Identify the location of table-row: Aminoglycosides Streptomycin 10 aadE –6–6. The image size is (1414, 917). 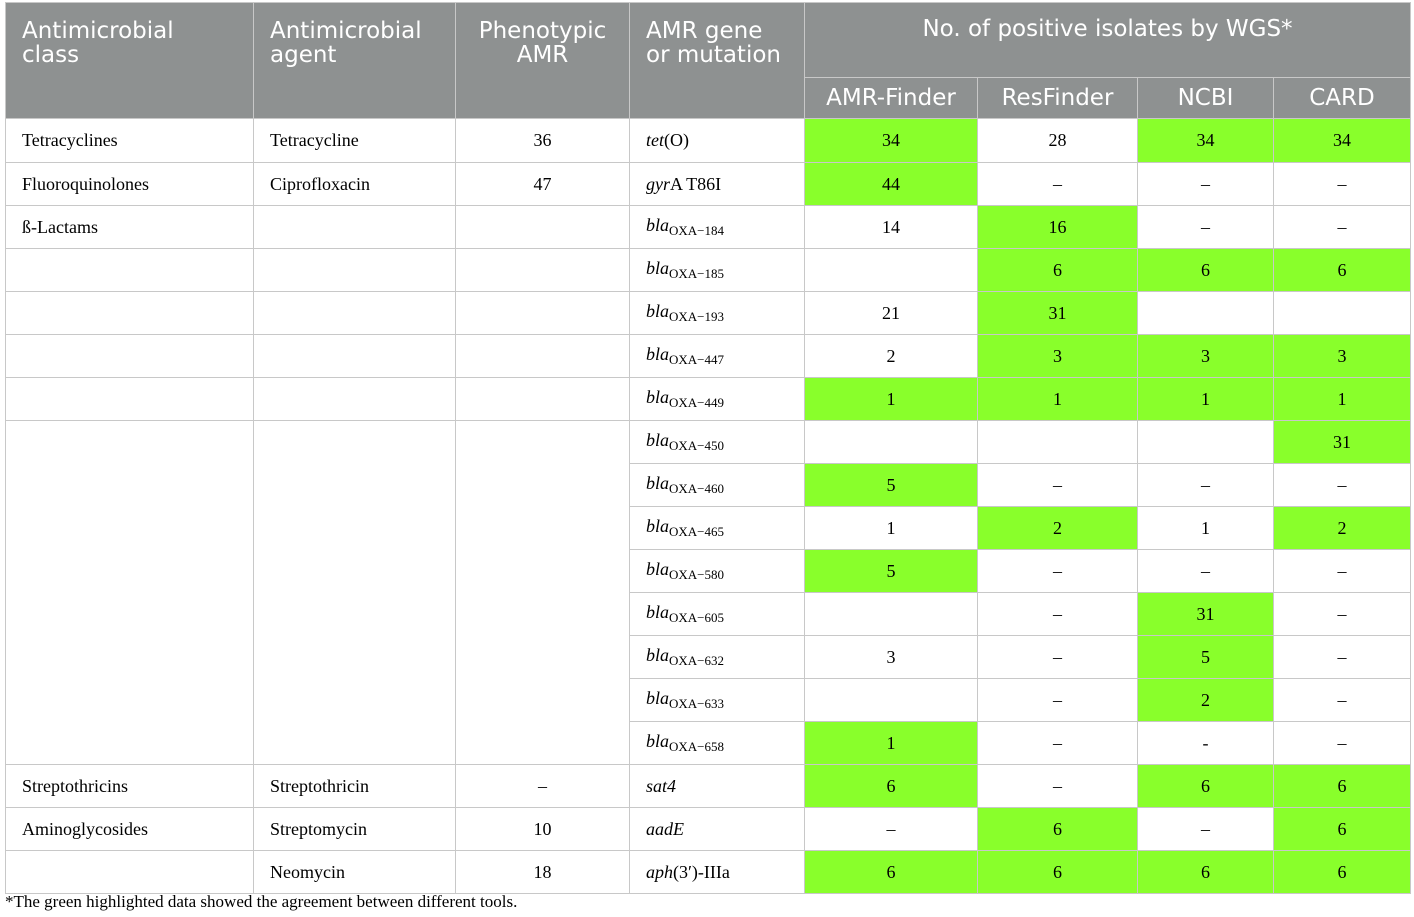
(708, 829).